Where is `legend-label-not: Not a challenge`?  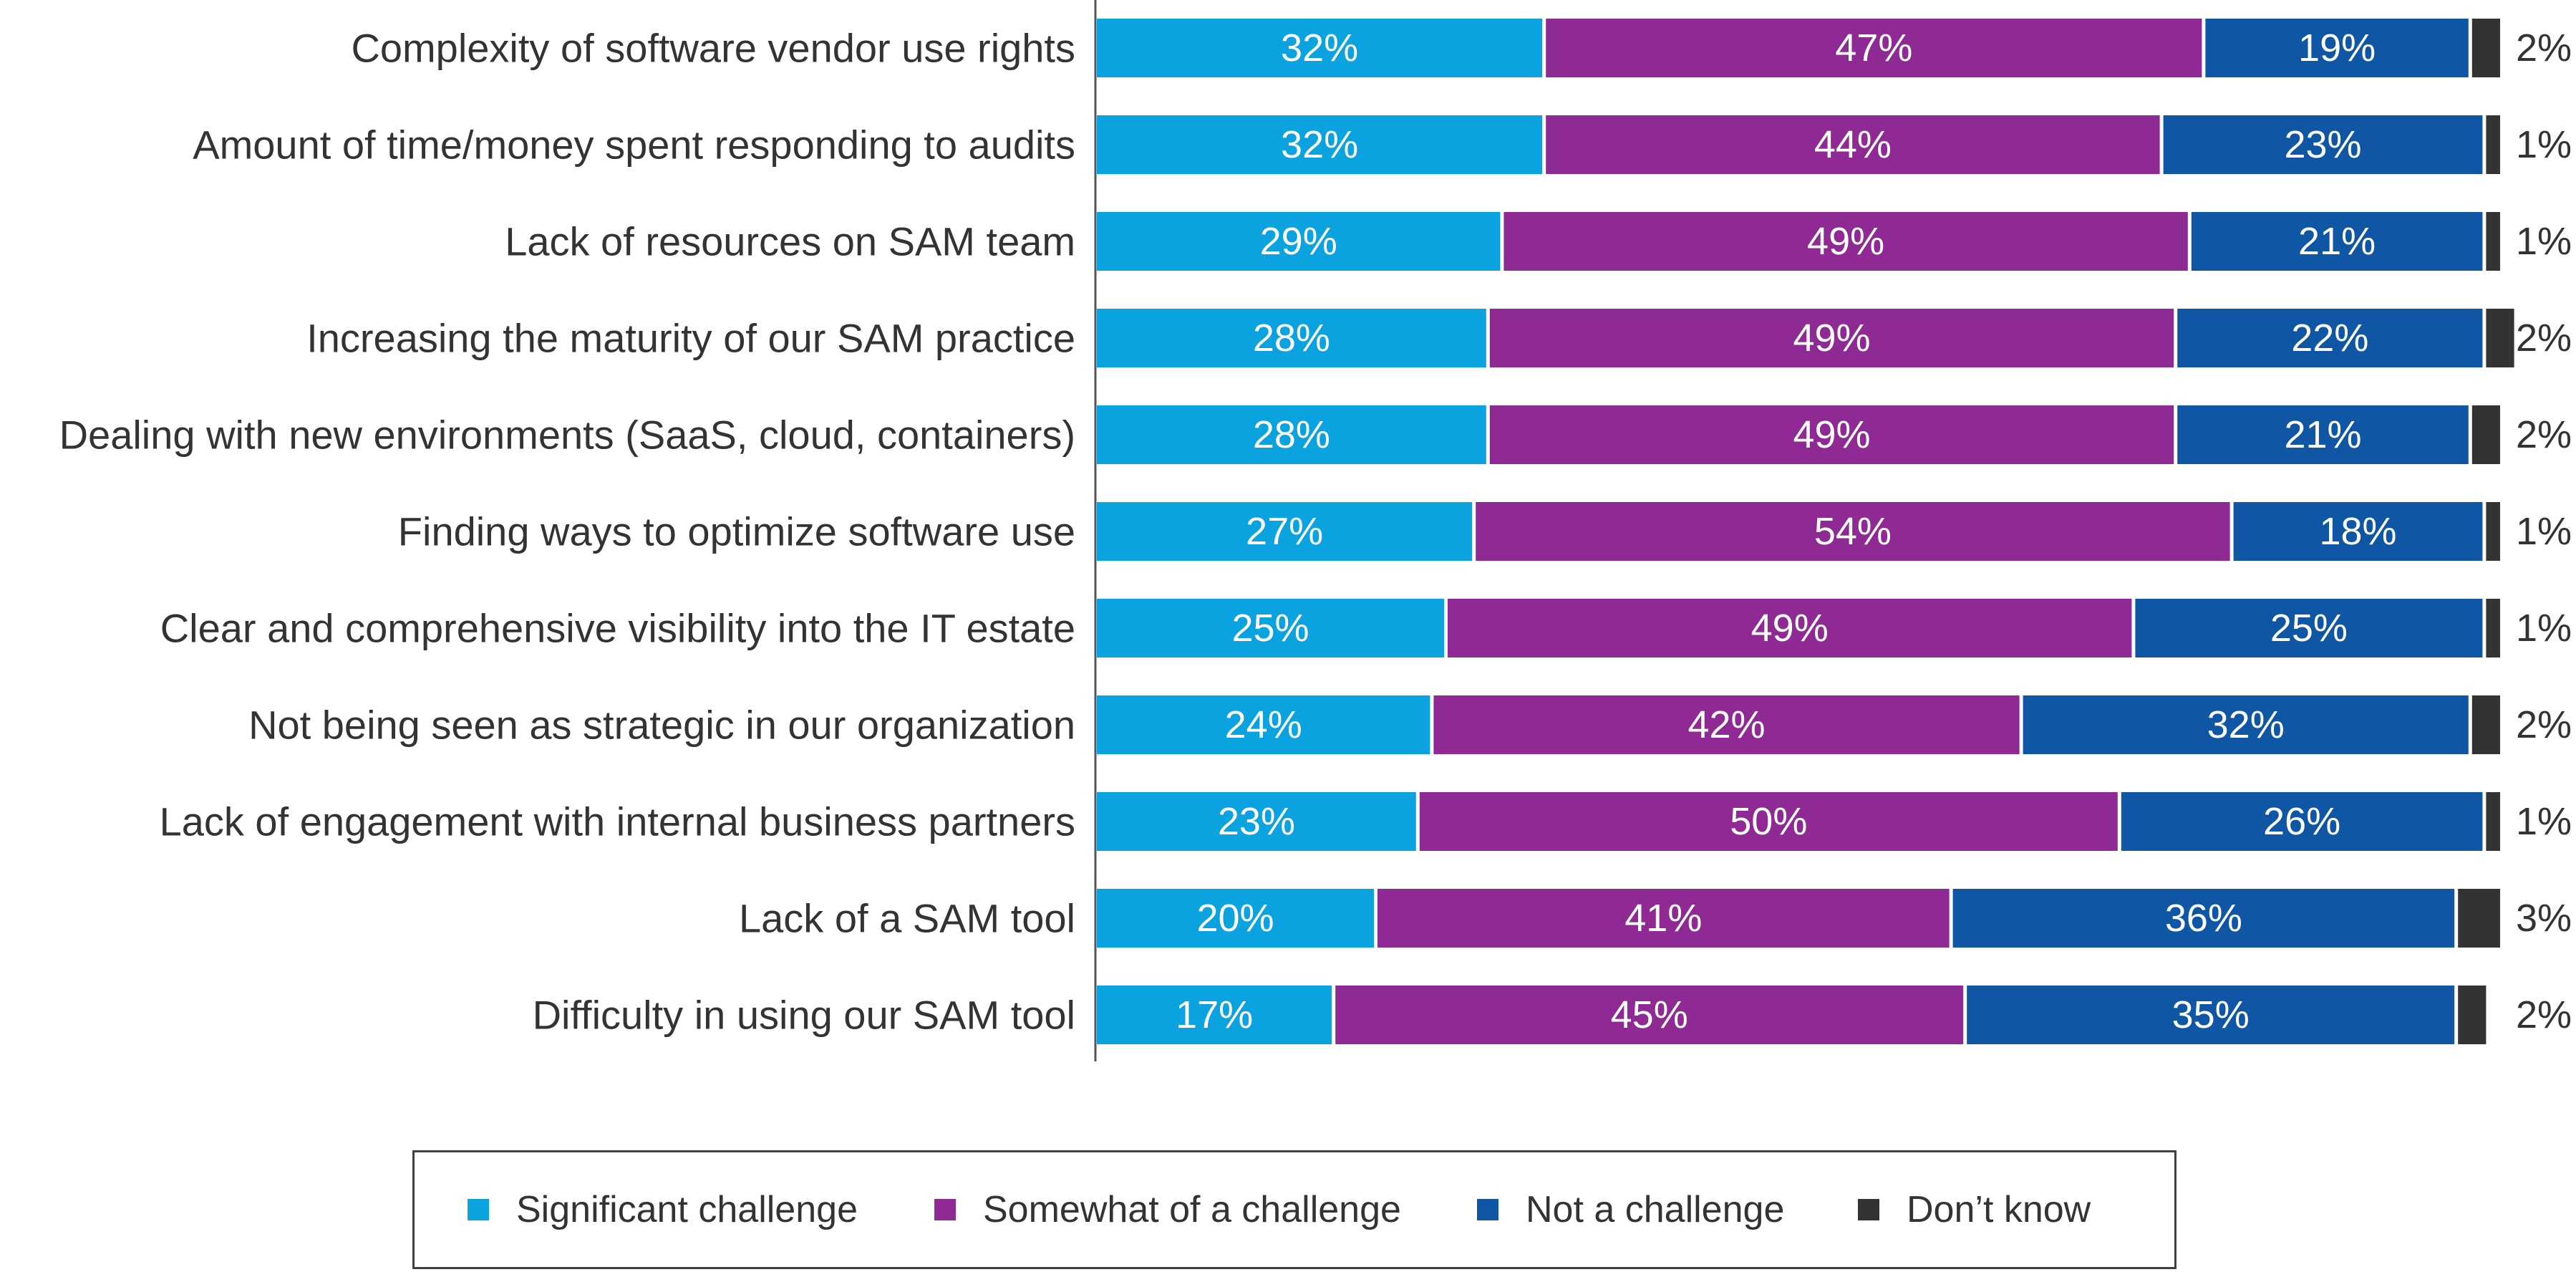
legend-label-not: Not a challenge is located at coordinates (1656, 1209).